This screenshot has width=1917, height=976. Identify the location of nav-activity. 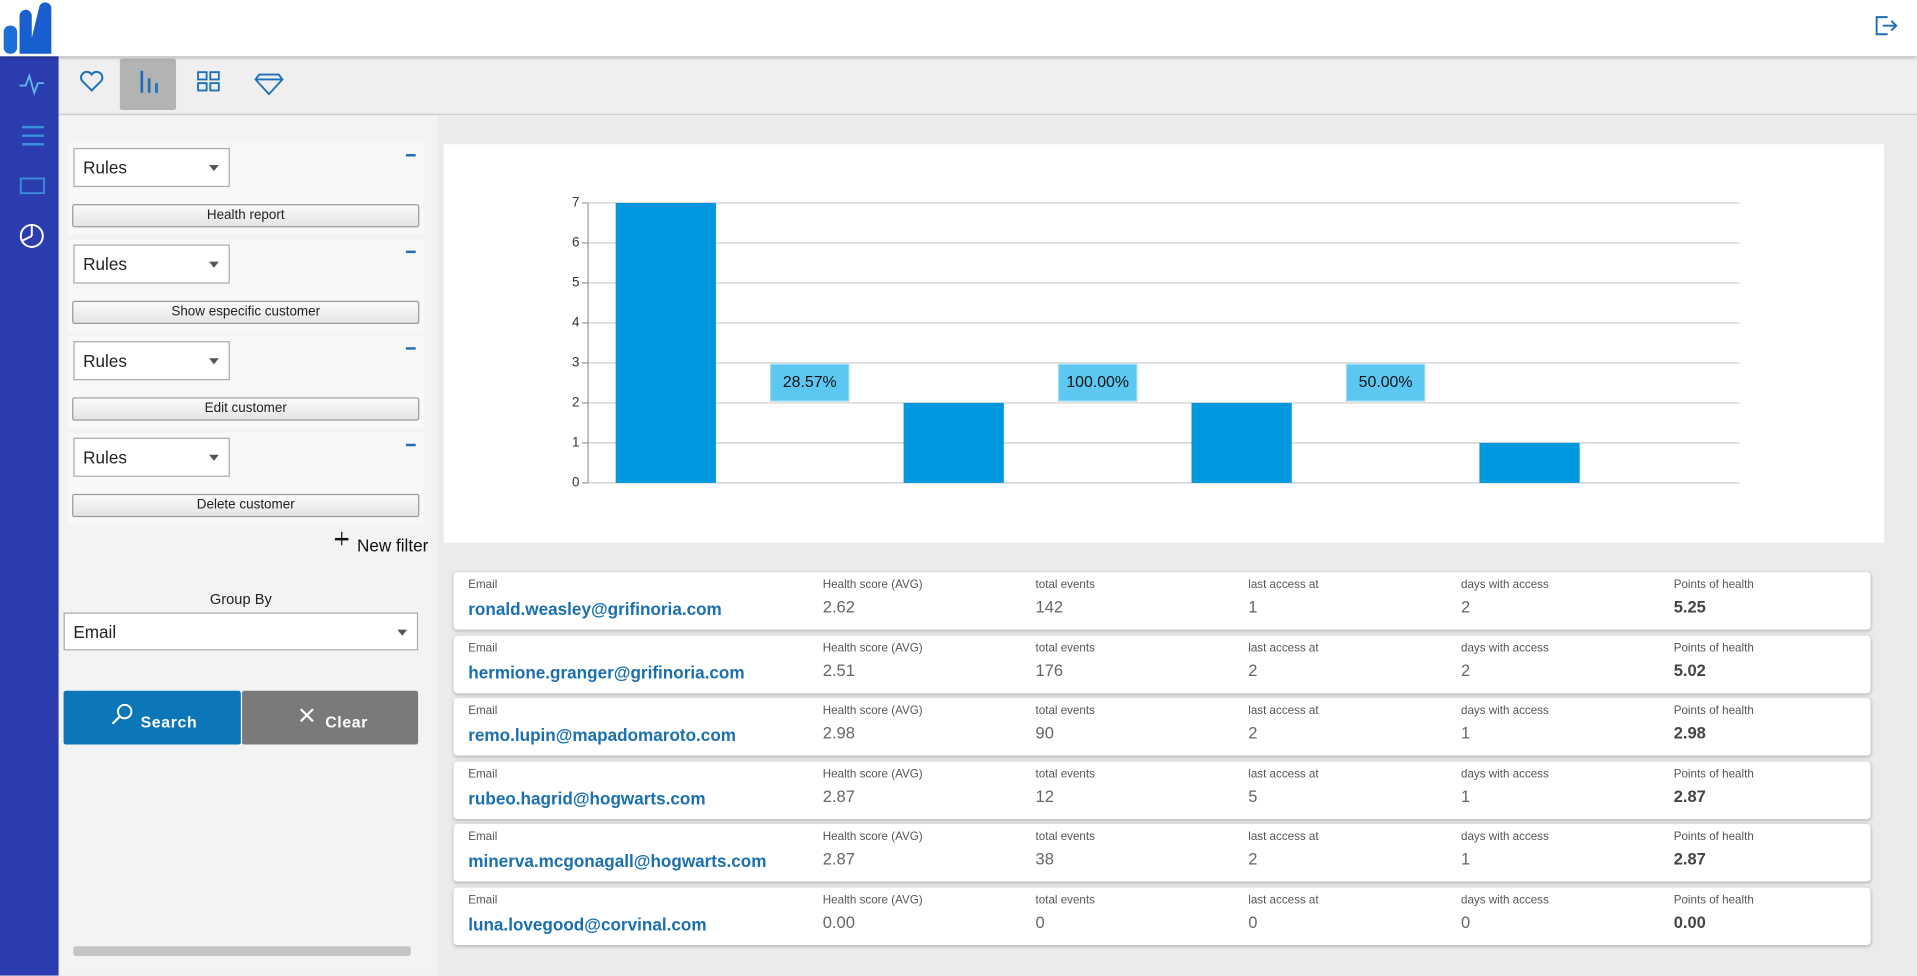
(32, 84).